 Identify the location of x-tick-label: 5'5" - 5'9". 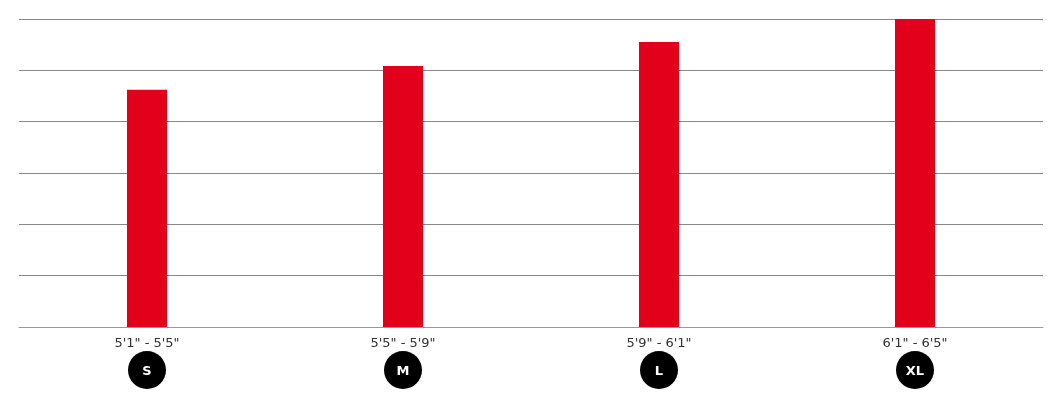
(403, 342).